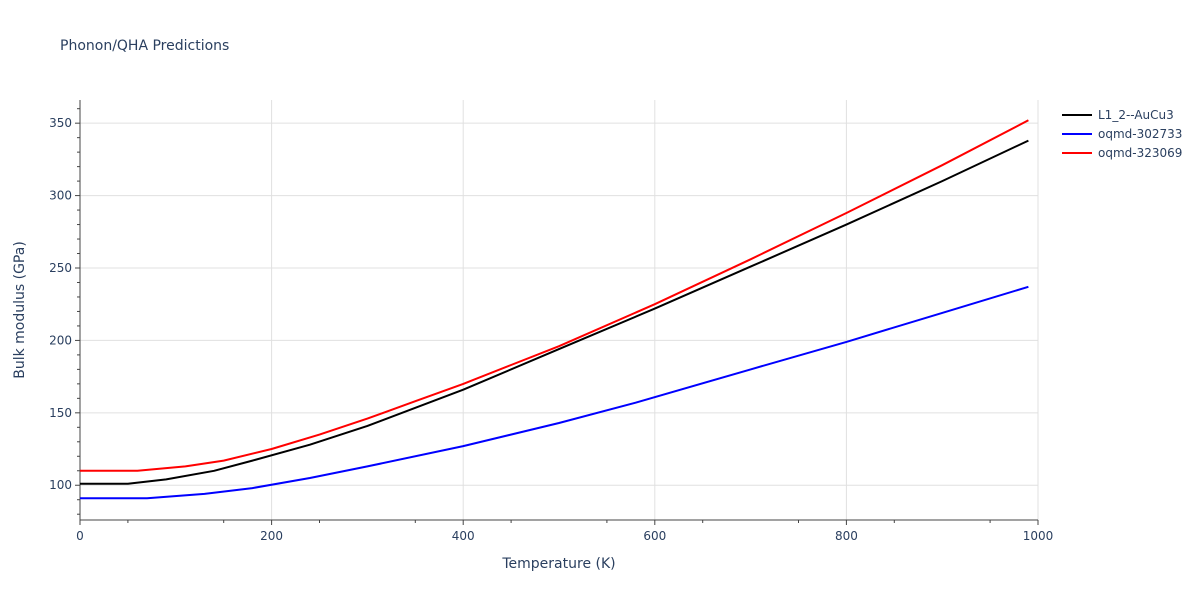  Describe the element at coordinates (60, 340) in the screenshot. I see `y-tick-label: 200` at that location.